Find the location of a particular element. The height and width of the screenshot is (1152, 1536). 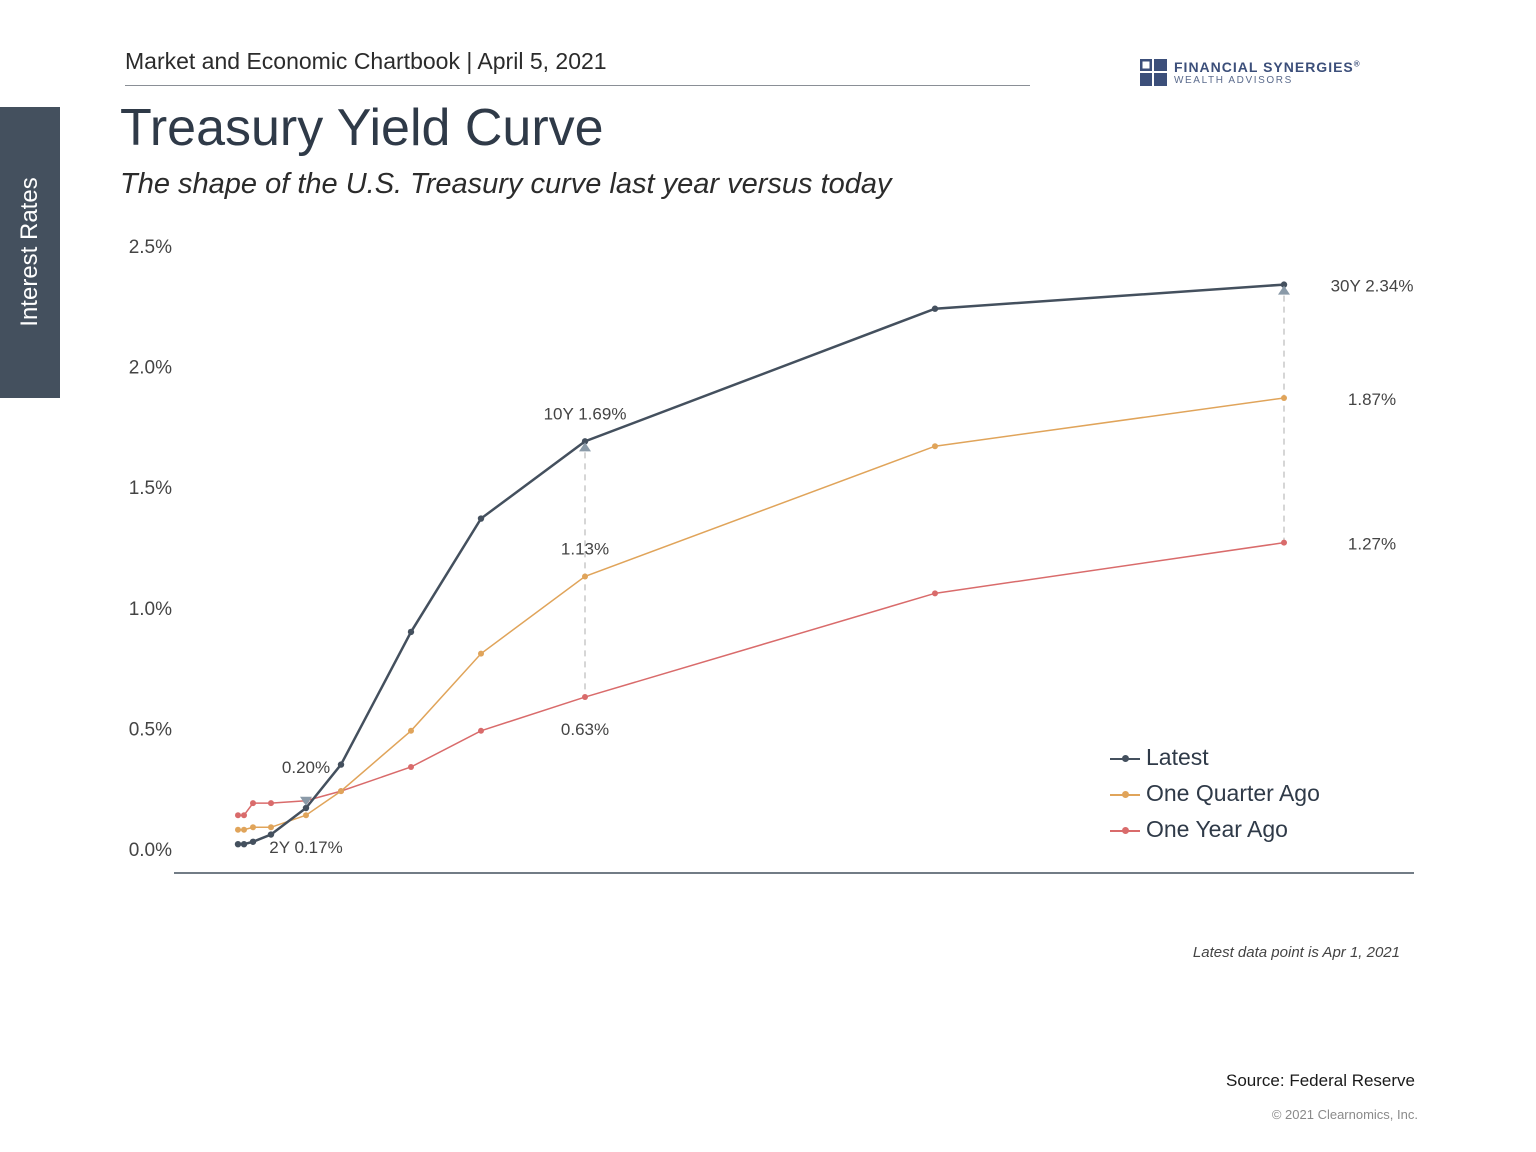

y-tick-label: 0.0% is located at coordinates (150, 850).